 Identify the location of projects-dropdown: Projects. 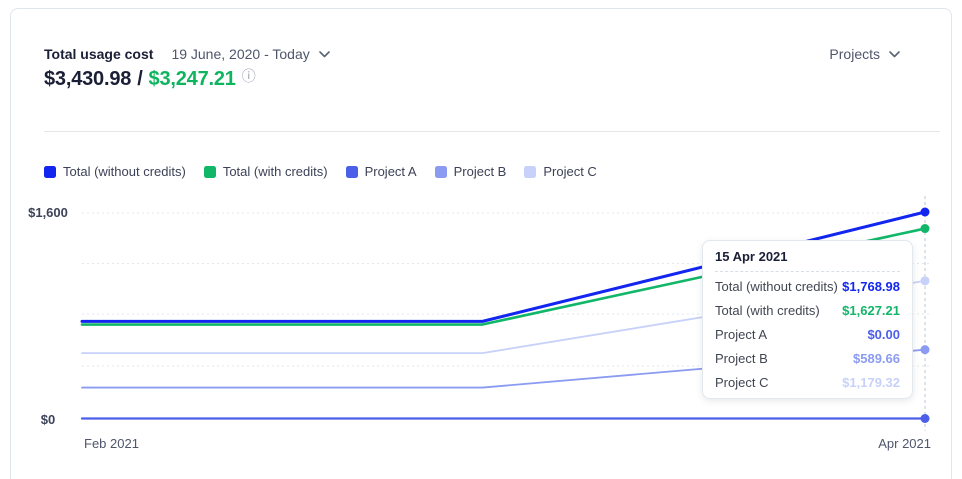
(864, 54).